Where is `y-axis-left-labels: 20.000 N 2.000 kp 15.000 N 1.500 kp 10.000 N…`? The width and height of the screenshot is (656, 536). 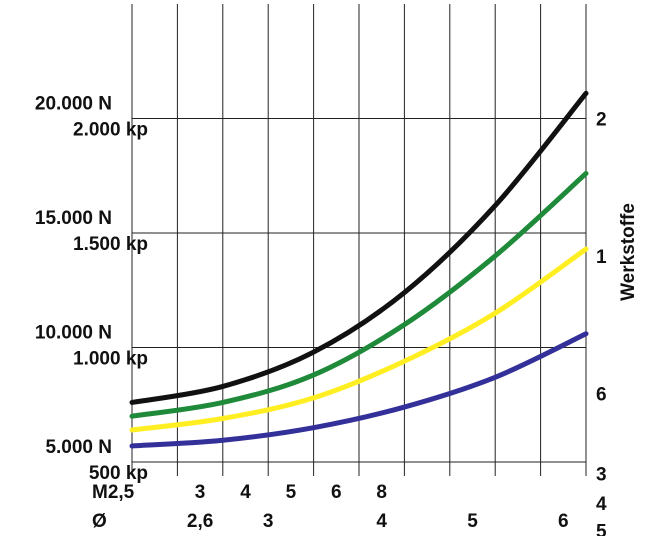
y-axis-left-labels: 20.000 N 2.000 kp 15.000 N 1.500 kp 10.000 N… is located at coordinates (91, 289).